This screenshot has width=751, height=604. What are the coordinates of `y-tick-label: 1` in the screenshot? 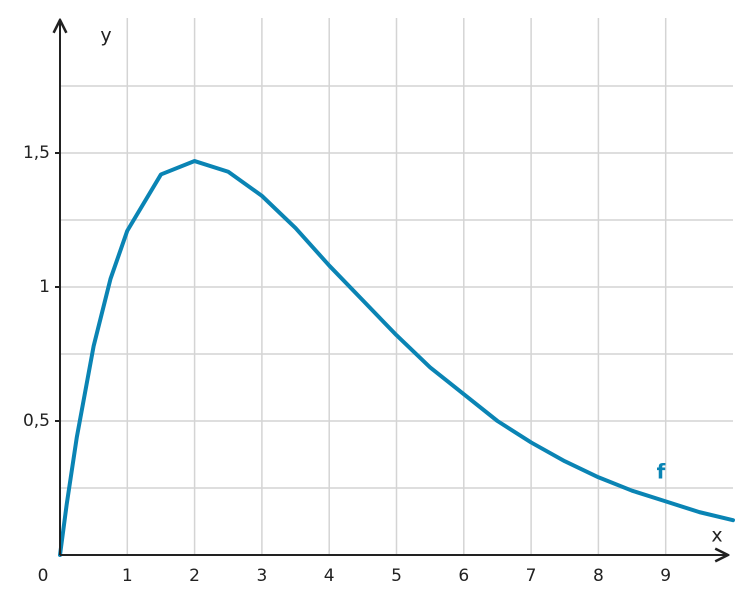 It's located at (44, 287).